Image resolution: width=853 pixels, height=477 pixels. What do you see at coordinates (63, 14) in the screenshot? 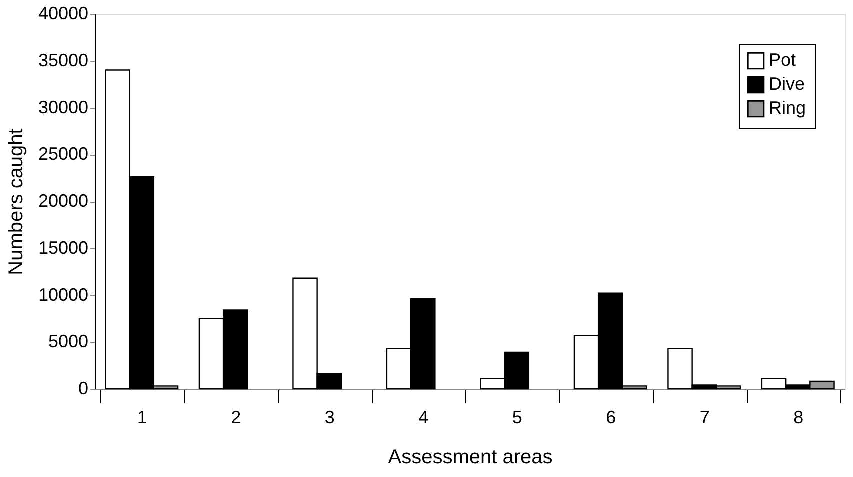
I see `y-tick-label: 40000` at bounding box center [63, 14].